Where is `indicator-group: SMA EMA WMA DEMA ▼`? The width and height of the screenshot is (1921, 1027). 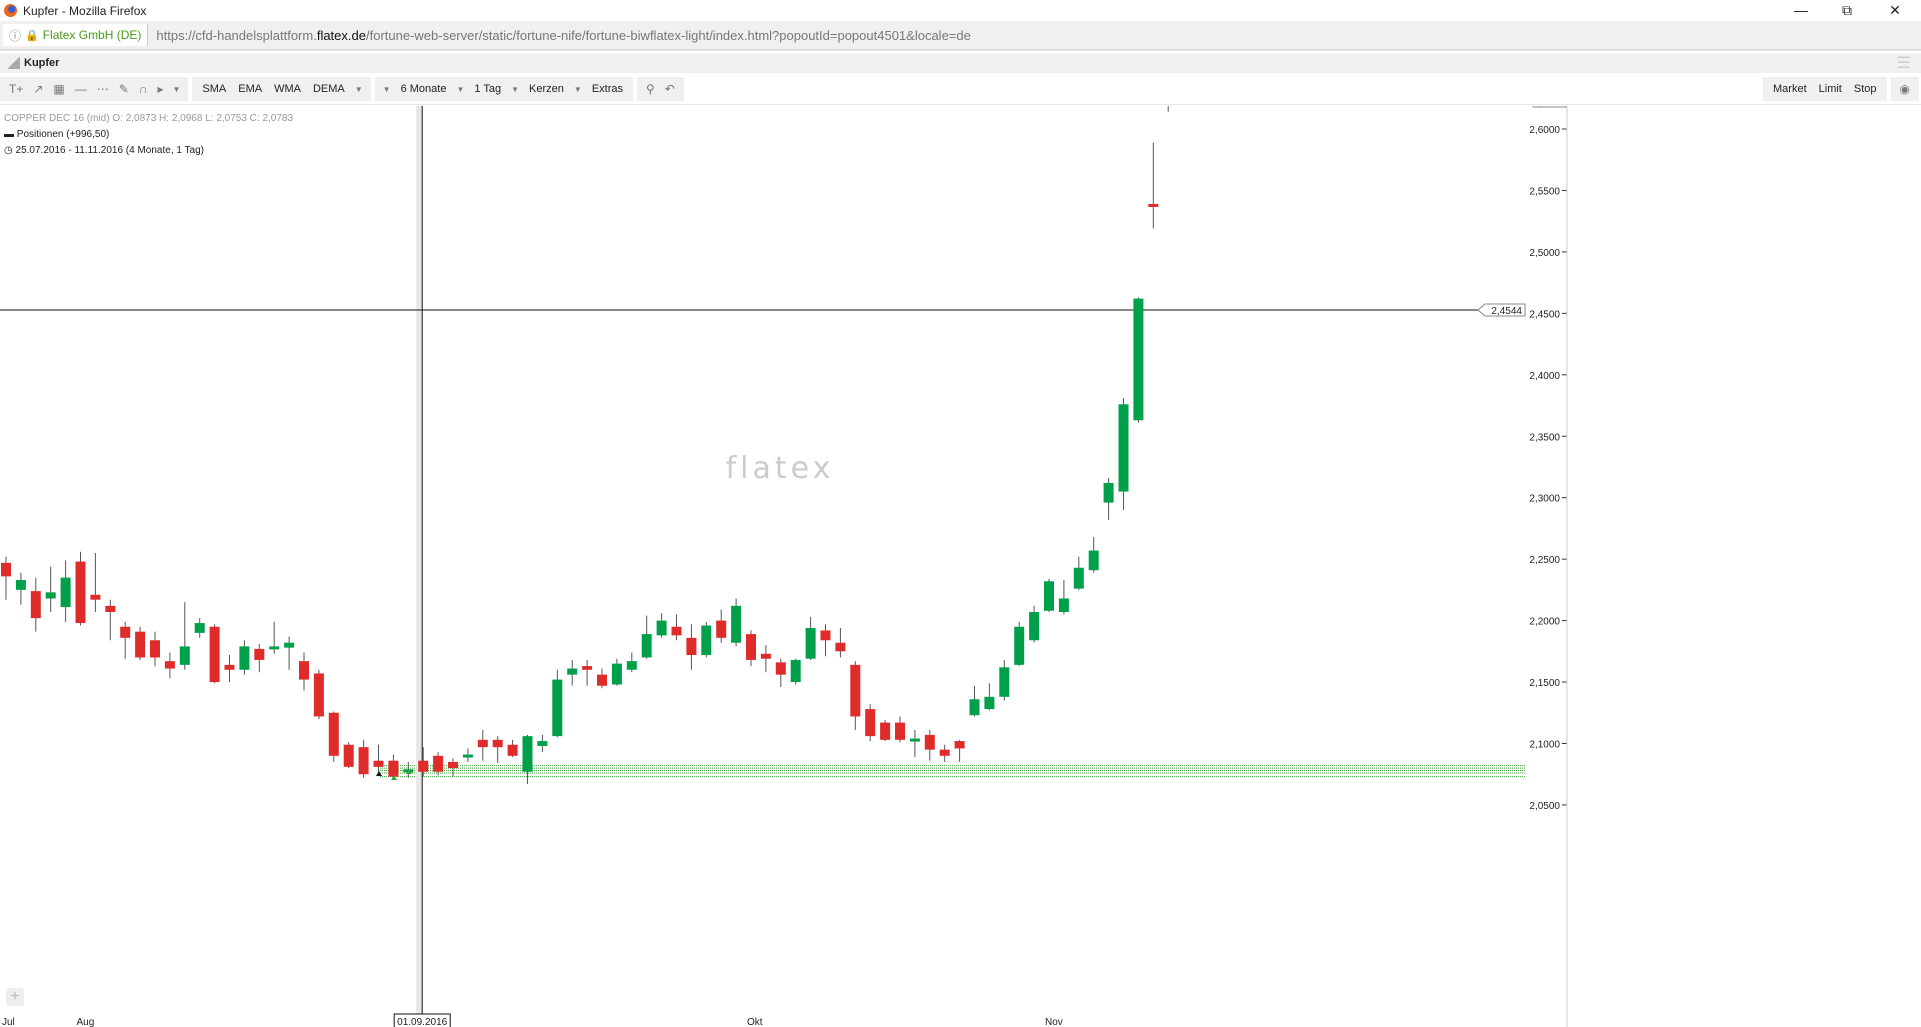
indicator-group: SMA EMA WMA DEMA ▼ is located at coordinates (281, 89).